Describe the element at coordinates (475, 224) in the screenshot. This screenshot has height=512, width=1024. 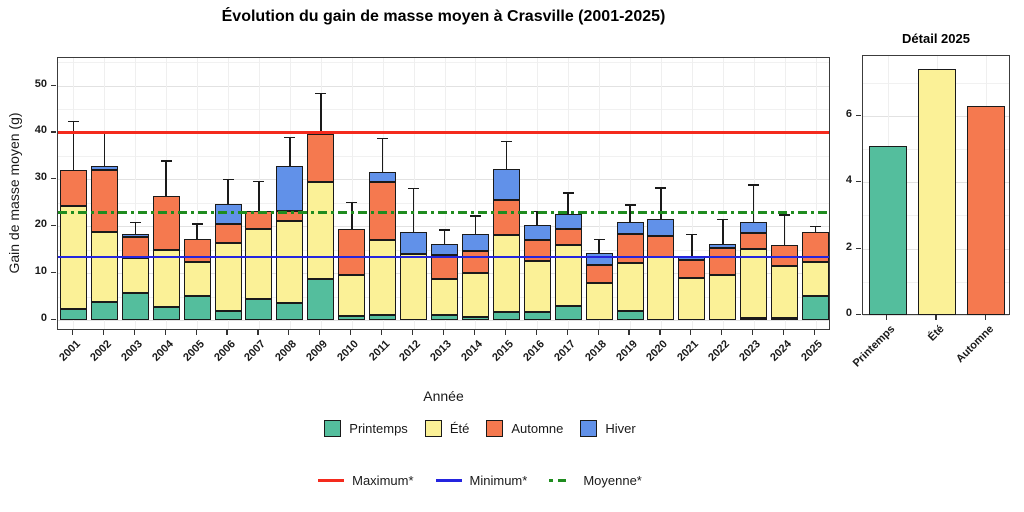
I see `error-bar-stem-2014` at that location.